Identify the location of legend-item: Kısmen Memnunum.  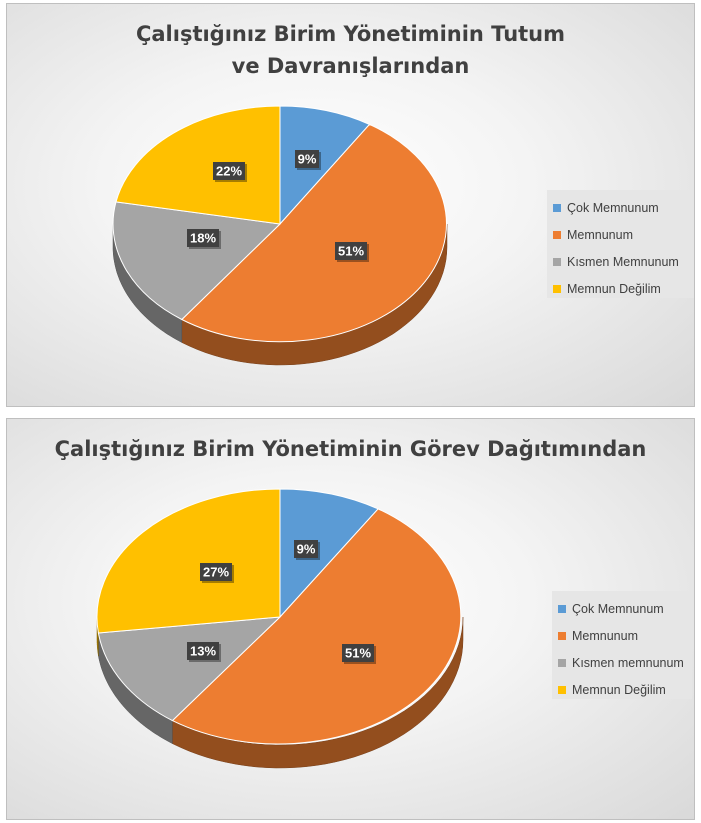
(620, 261).